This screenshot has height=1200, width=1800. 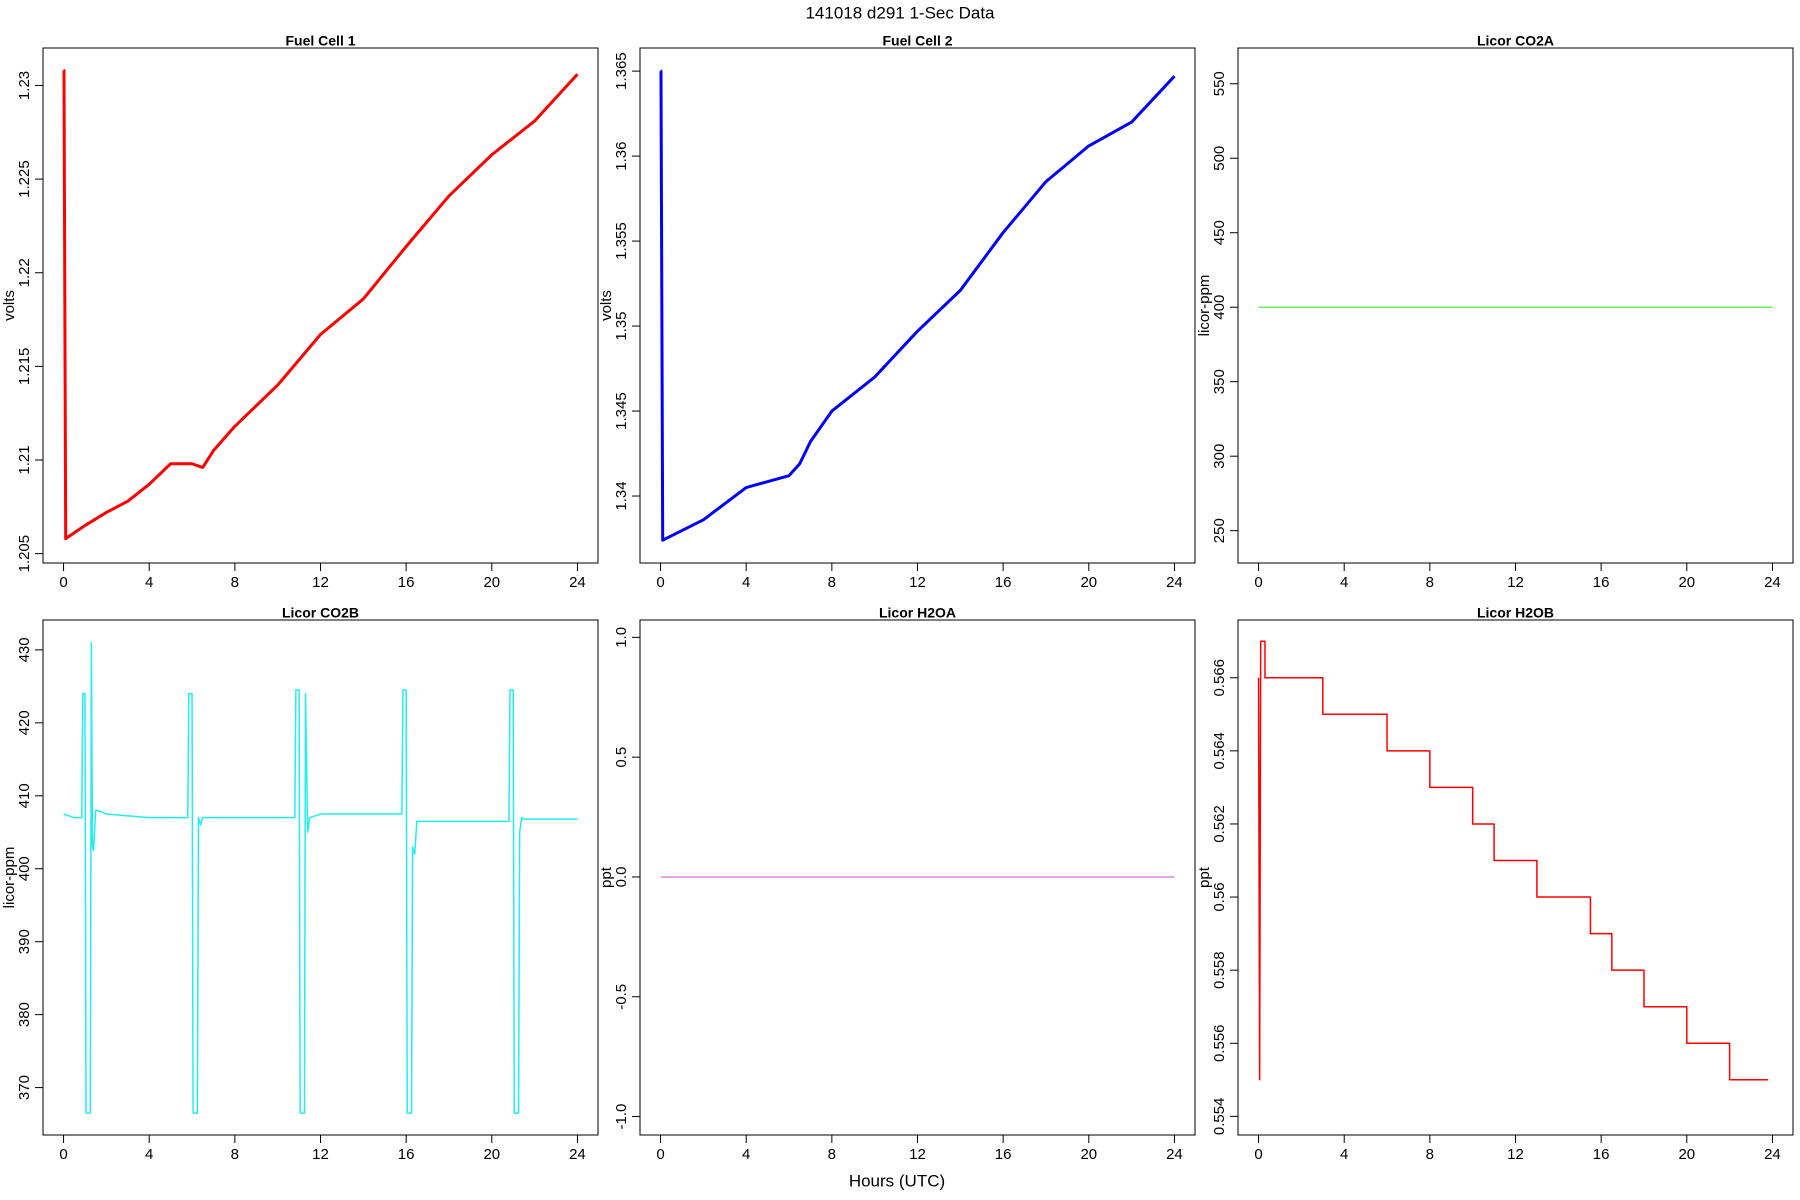 What do you see at coordinates (24, 367) in the screenshot?
I see `y-tick-label: 1.215` at bounding box center [24, 367].